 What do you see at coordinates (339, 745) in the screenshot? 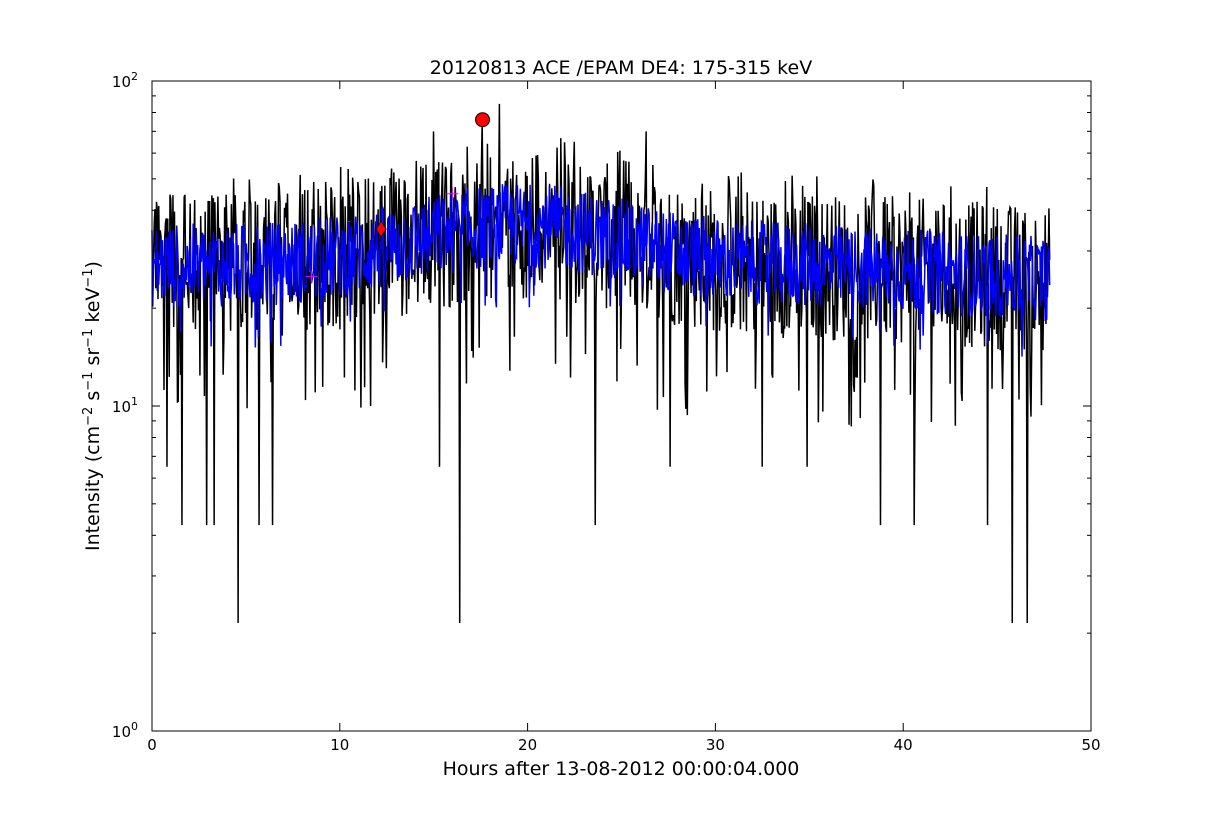
I see `x-tick-label: 10` at bounding box center [339, 745].